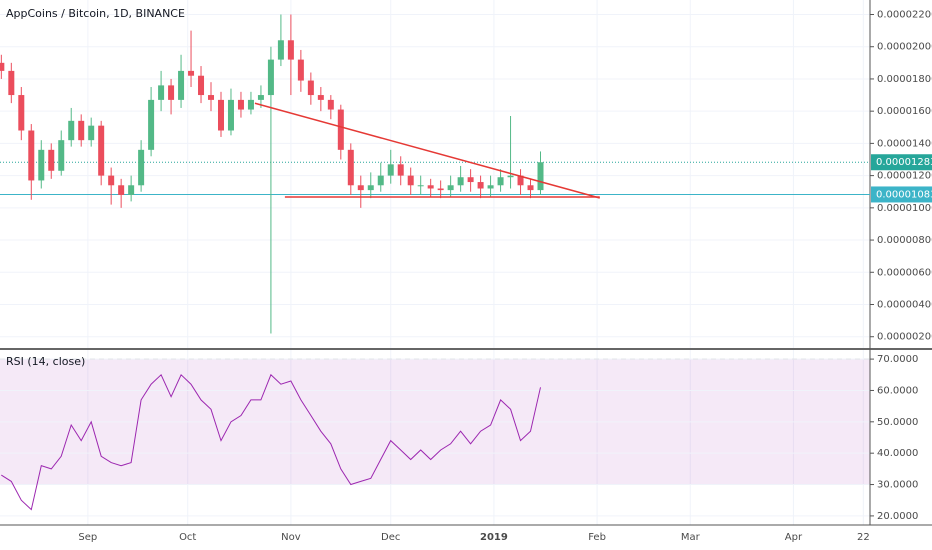 The image size is (932, 550). Describe the element at coordinates (904, 79) in the screenshot. I see `y-tick-label: 0.00001800` at that location.